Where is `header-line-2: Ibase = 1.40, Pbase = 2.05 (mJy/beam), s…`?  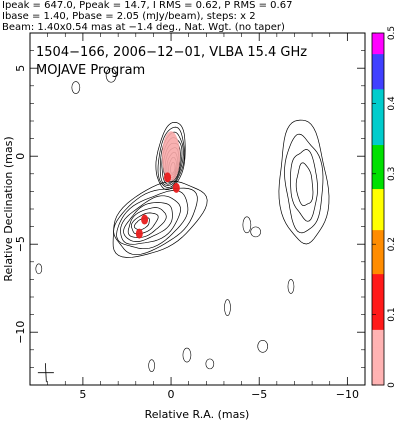 header-line-2: Ibase = 1.40, Pbase = 2.05 (mJy/beam), s… is located at coordinates (129, 16).